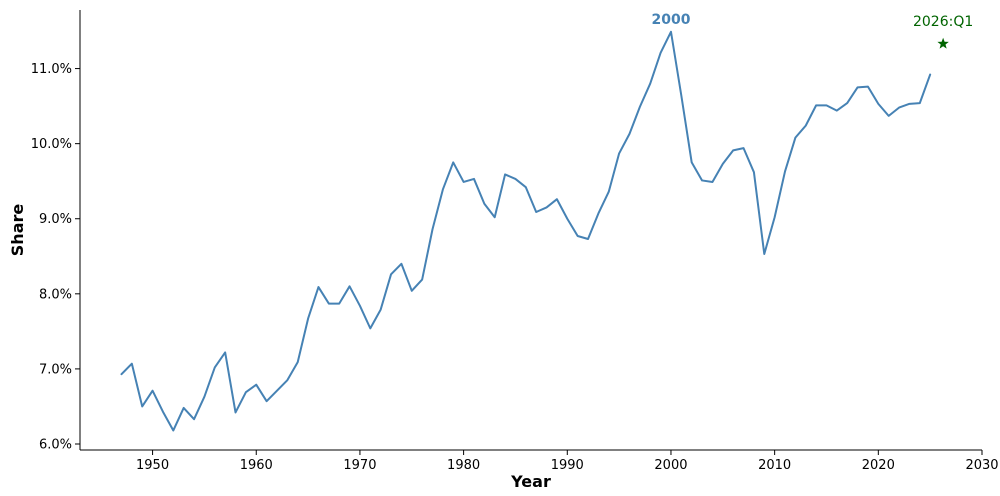 The height and width of the screenshot is (496, 1000). Describe the element at coordinates (55, 294) in the screenshot. I see `y-tick-label: 8.0%` at that location.